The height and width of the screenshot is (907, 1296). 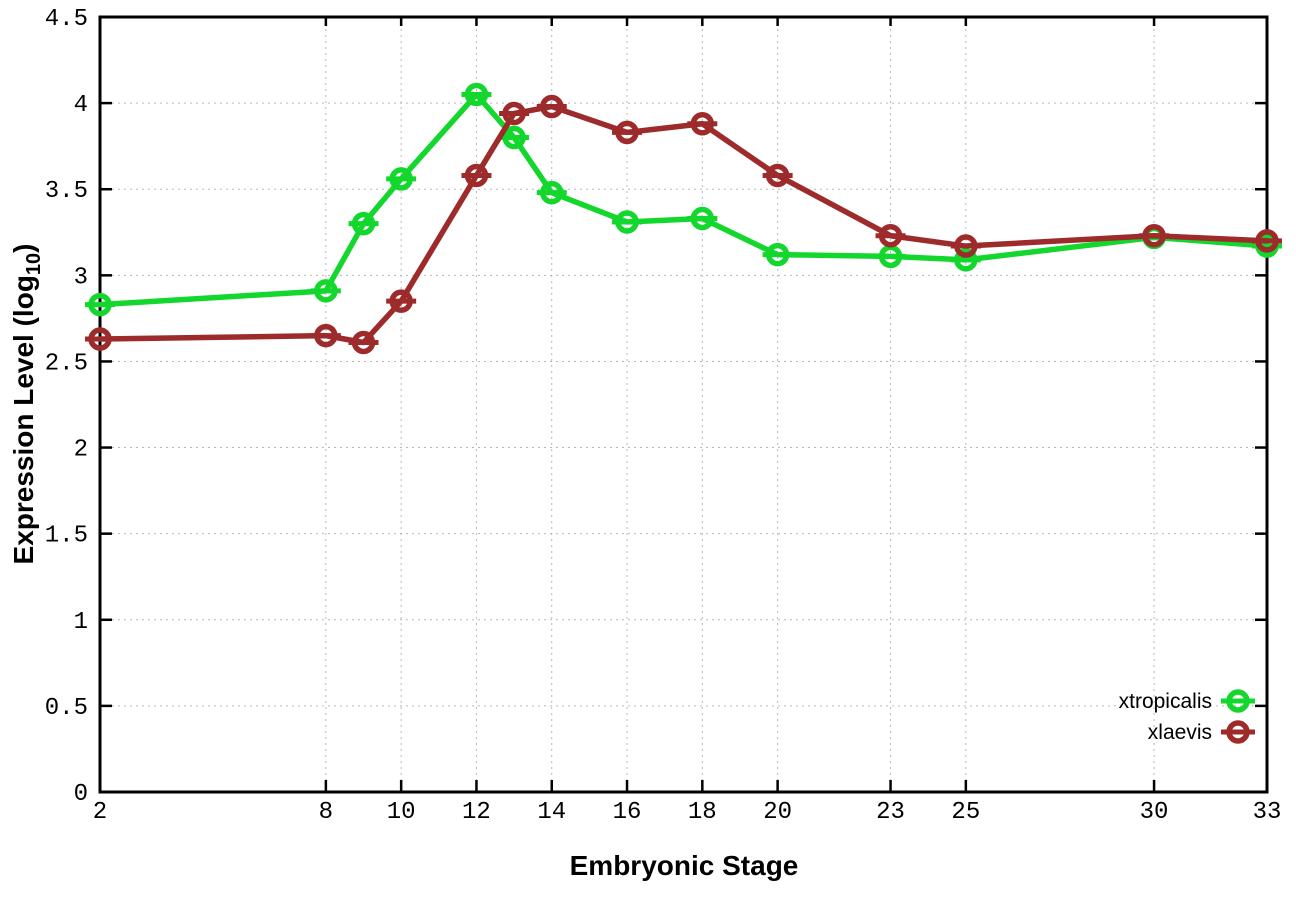 What do you see at coordinates (66, 536) in the screenshot?
I see `y-tick-label: 1.5` at bounding box center [66, 536].